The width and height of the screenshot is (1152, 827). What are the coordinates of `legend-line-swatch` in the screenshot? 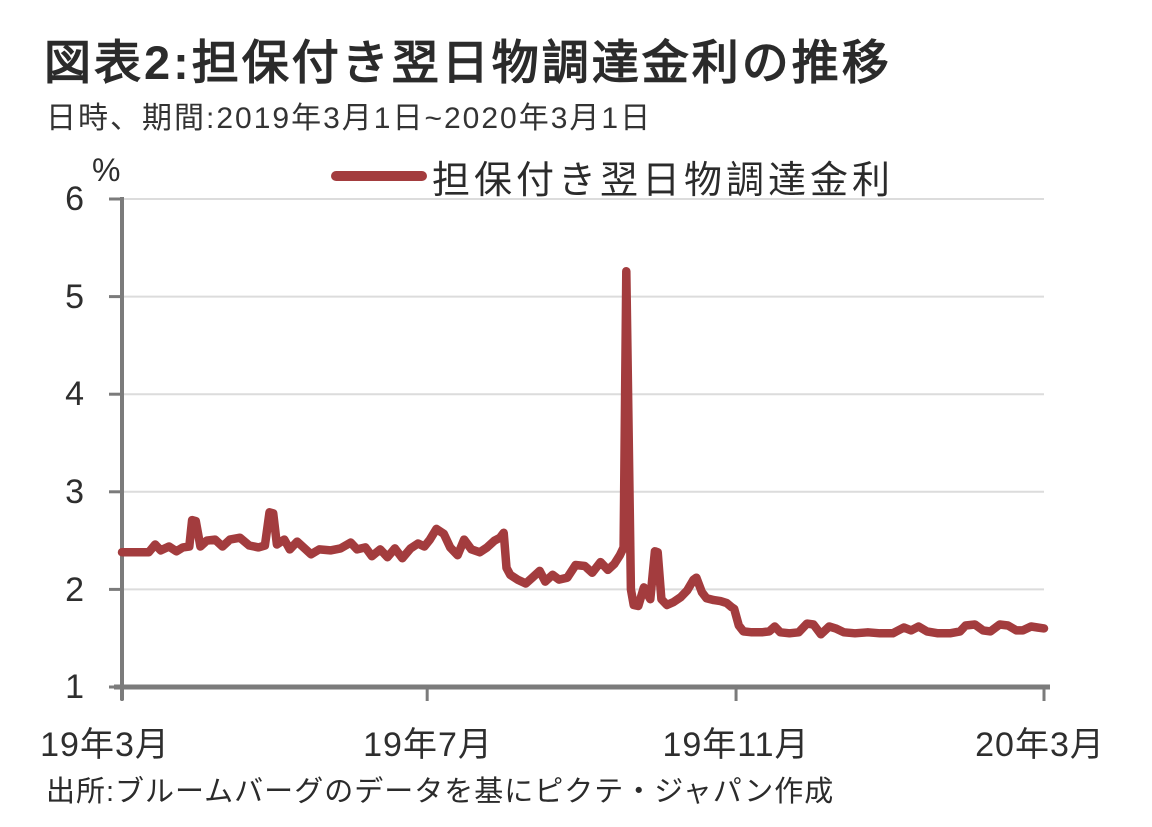 It's located at (379, 176).